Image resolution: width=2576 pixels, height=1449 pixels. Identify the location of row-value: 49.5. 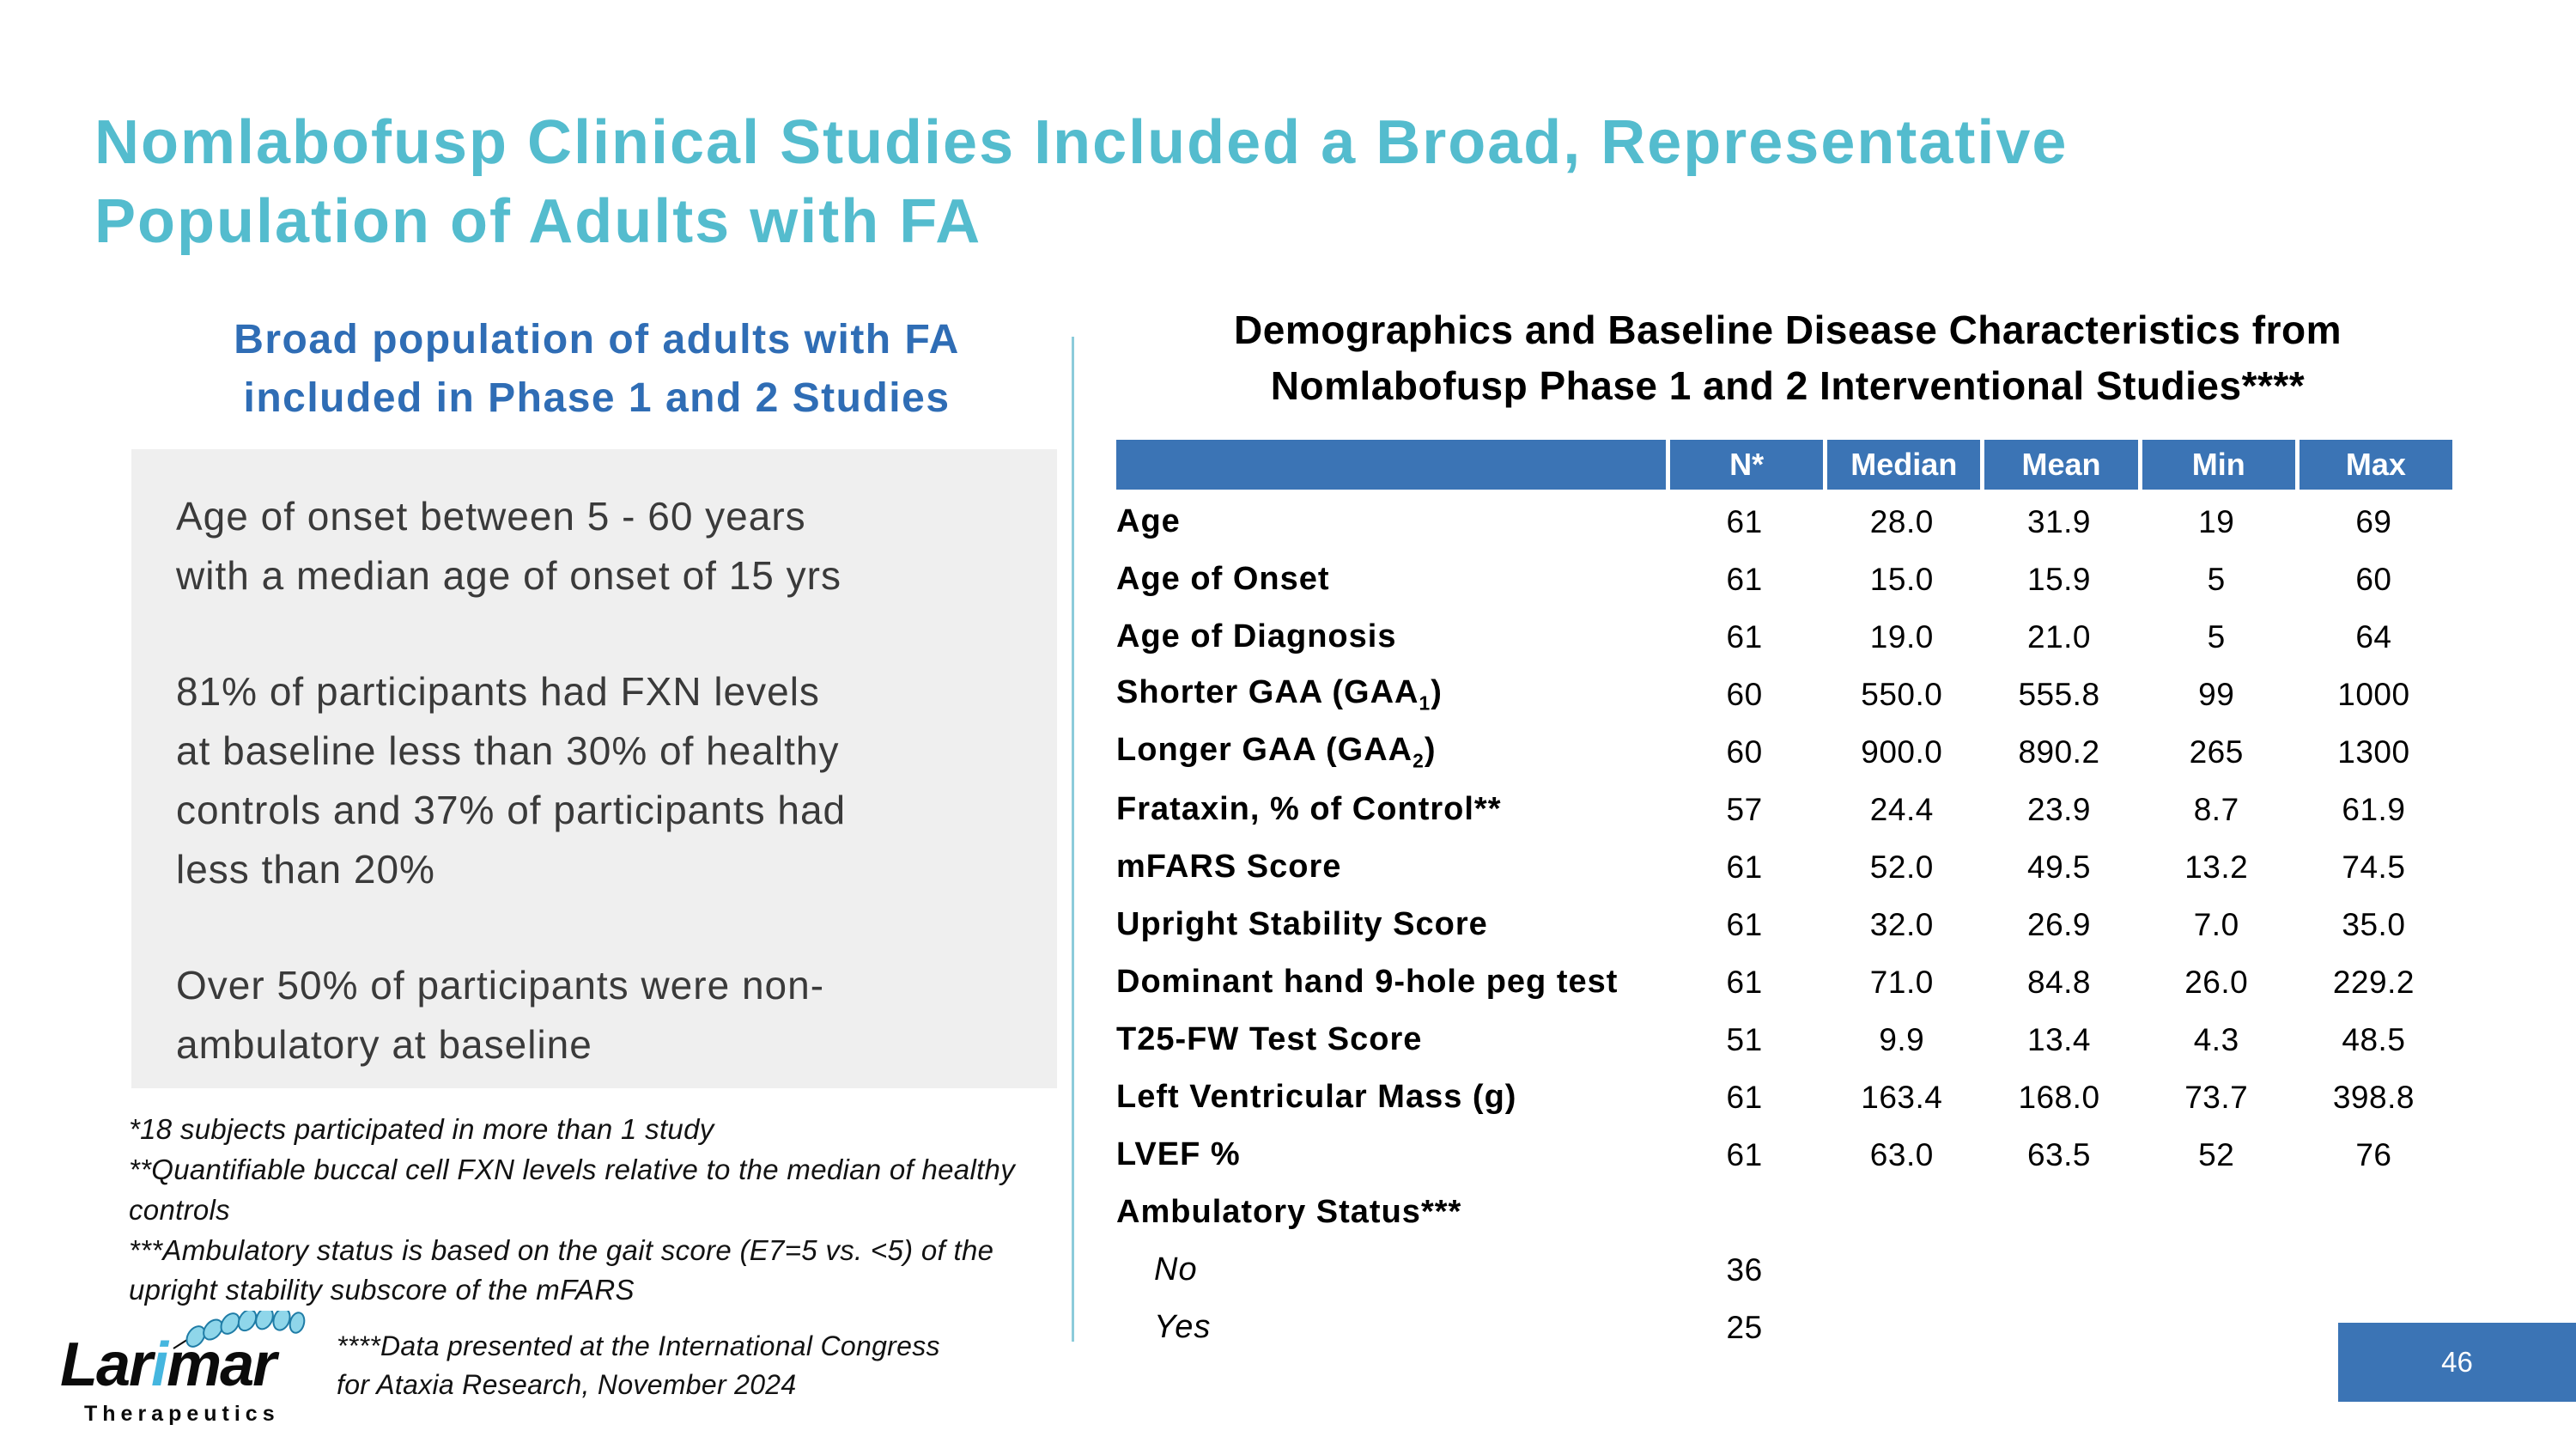
(2060, 867).